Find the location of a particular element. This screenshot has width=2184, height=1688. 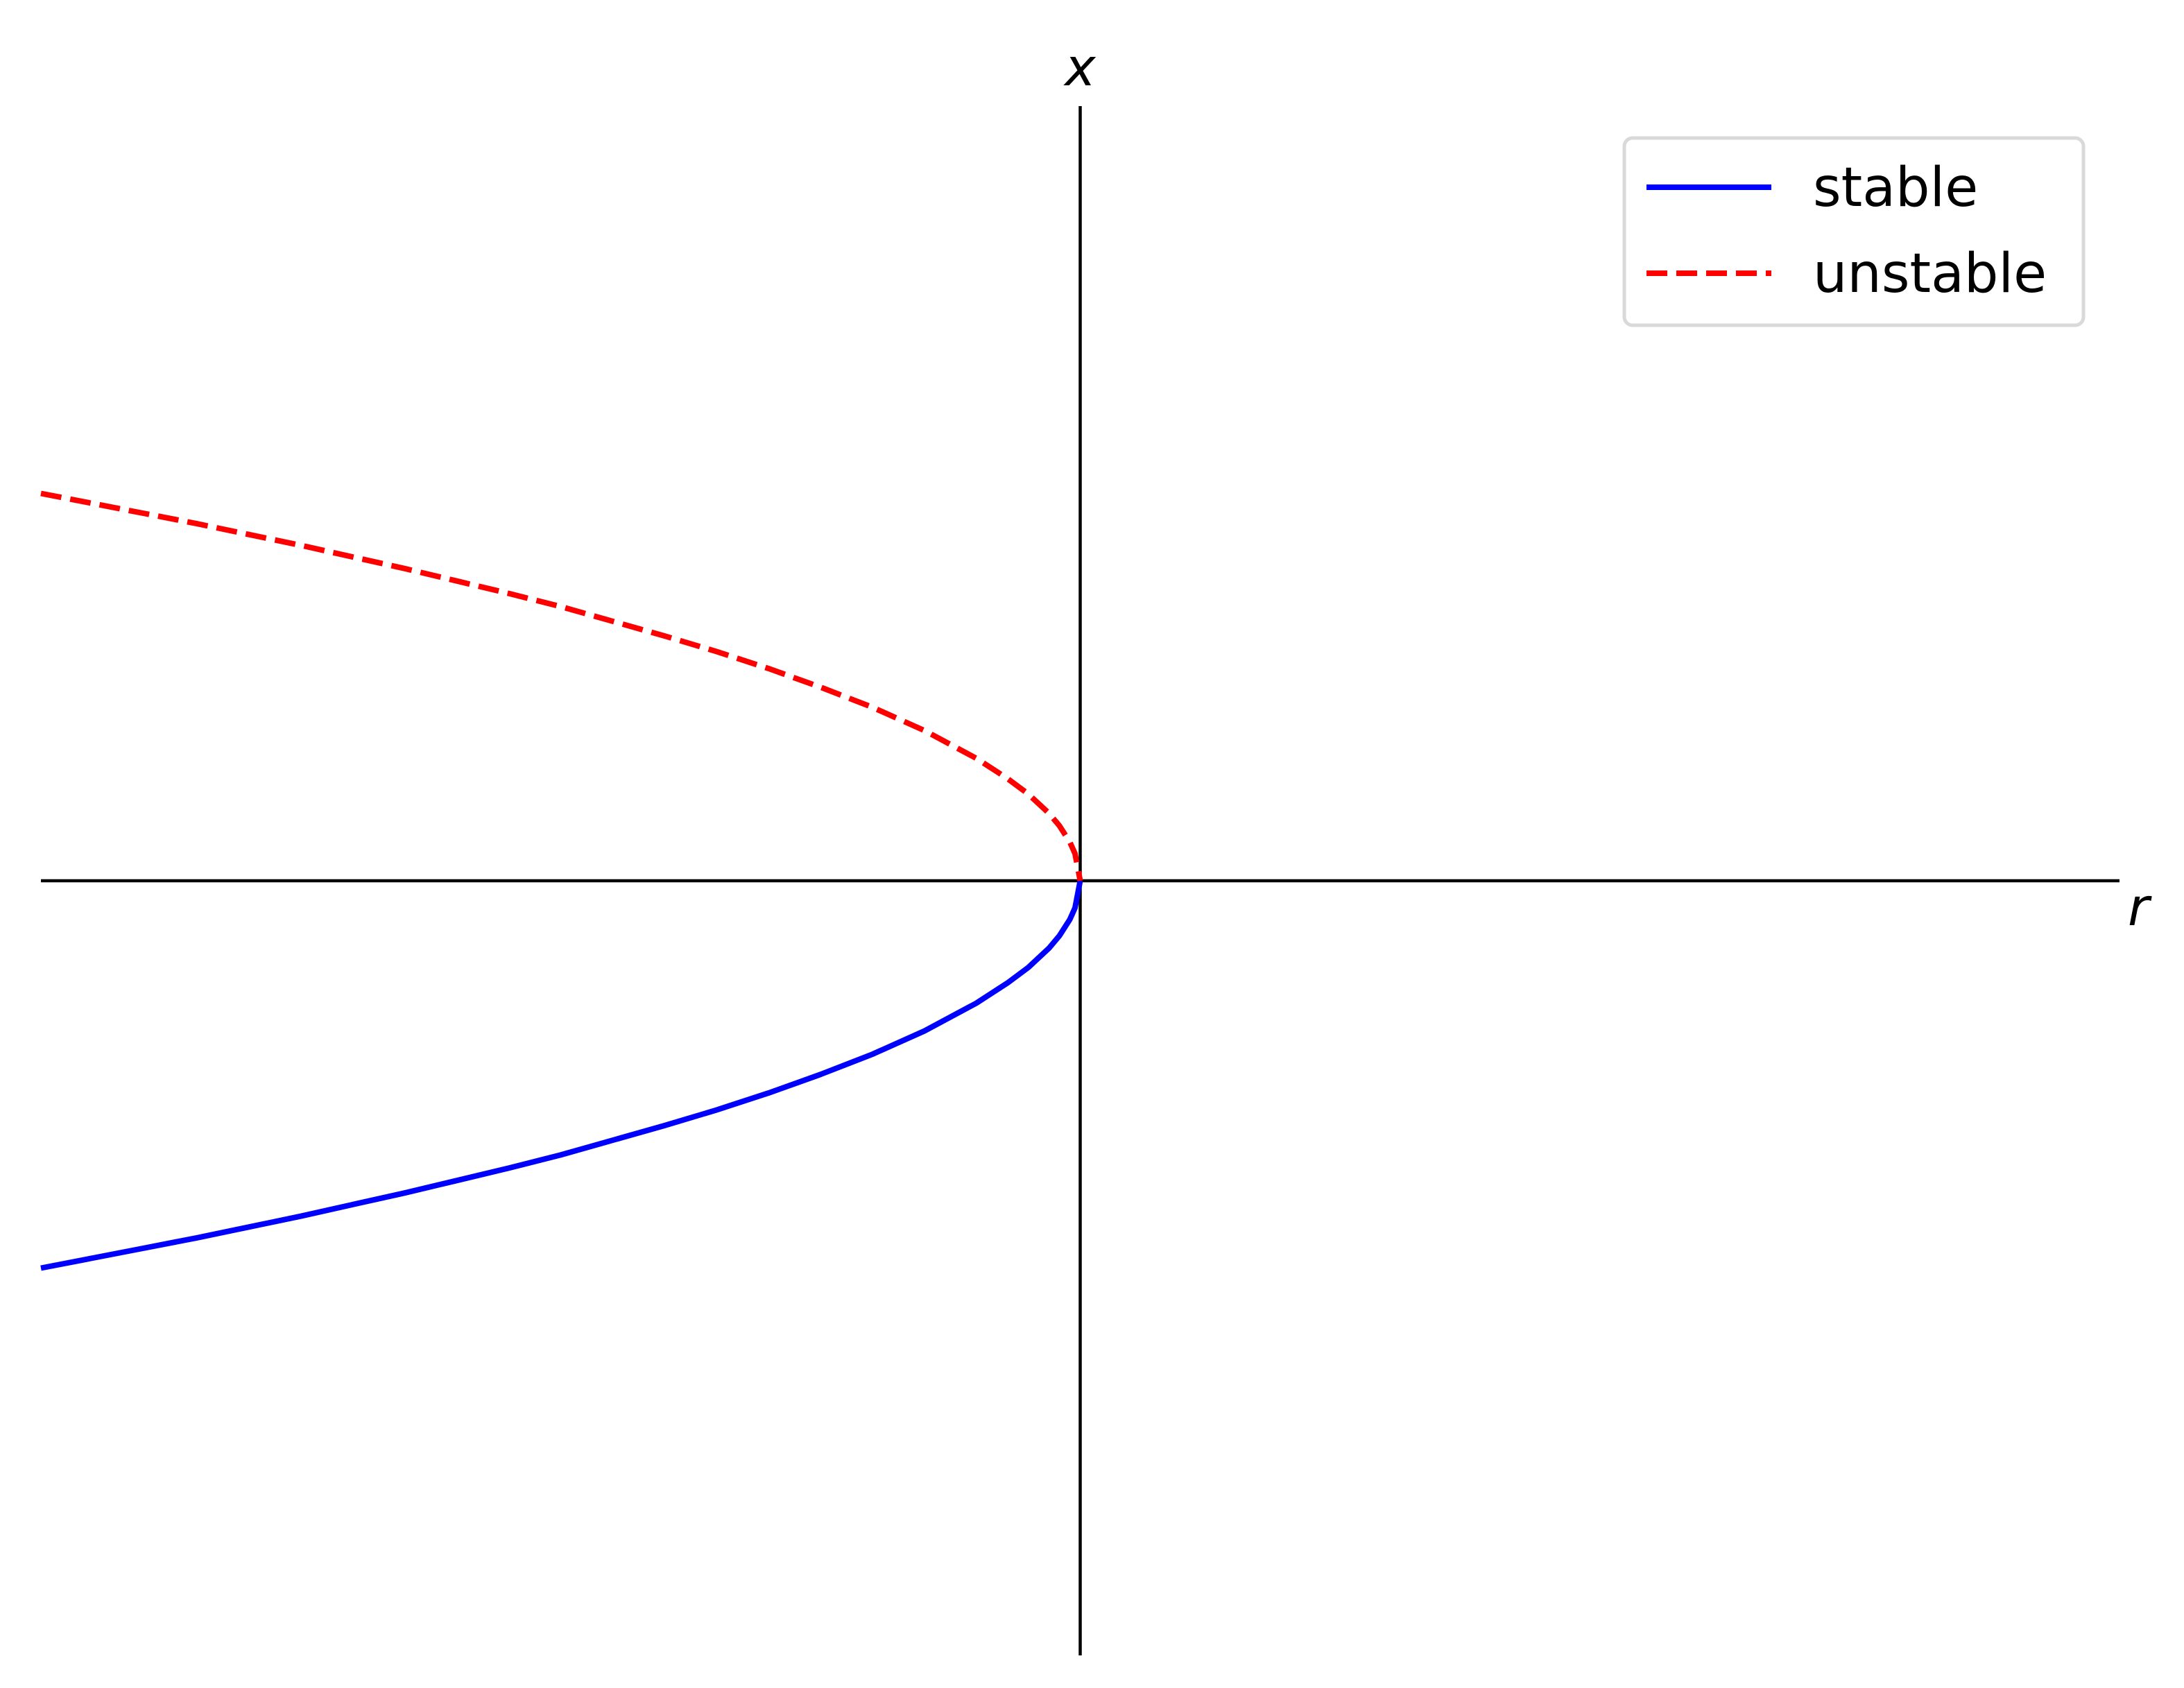

series-line-stable is located at coordinates (561, 1076).